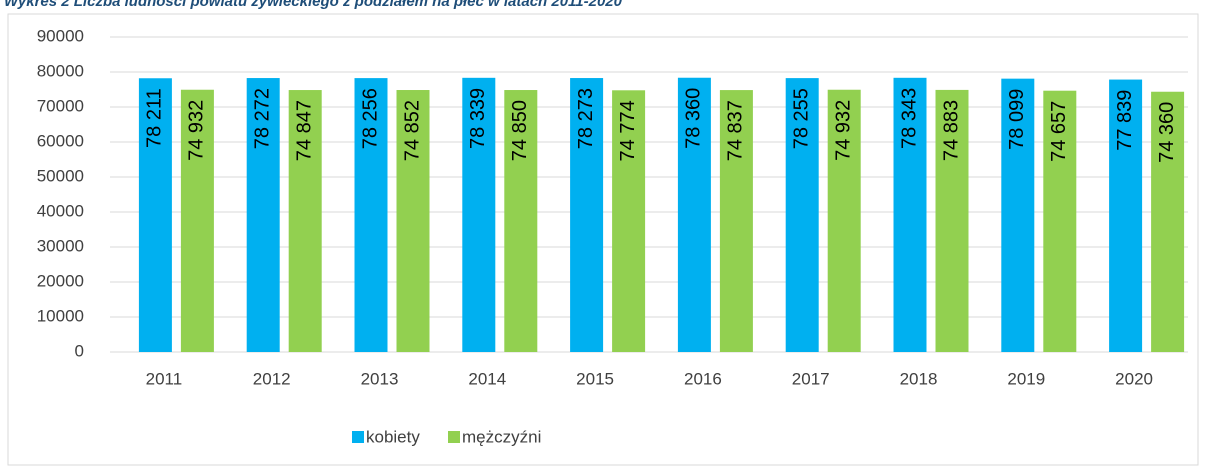 The height and width of the screenshot is (473, 1206). What do you see at coordinates (951, 130) in the screenshot?
I see `data-label: 74 883` at bounding box center [951, 130].